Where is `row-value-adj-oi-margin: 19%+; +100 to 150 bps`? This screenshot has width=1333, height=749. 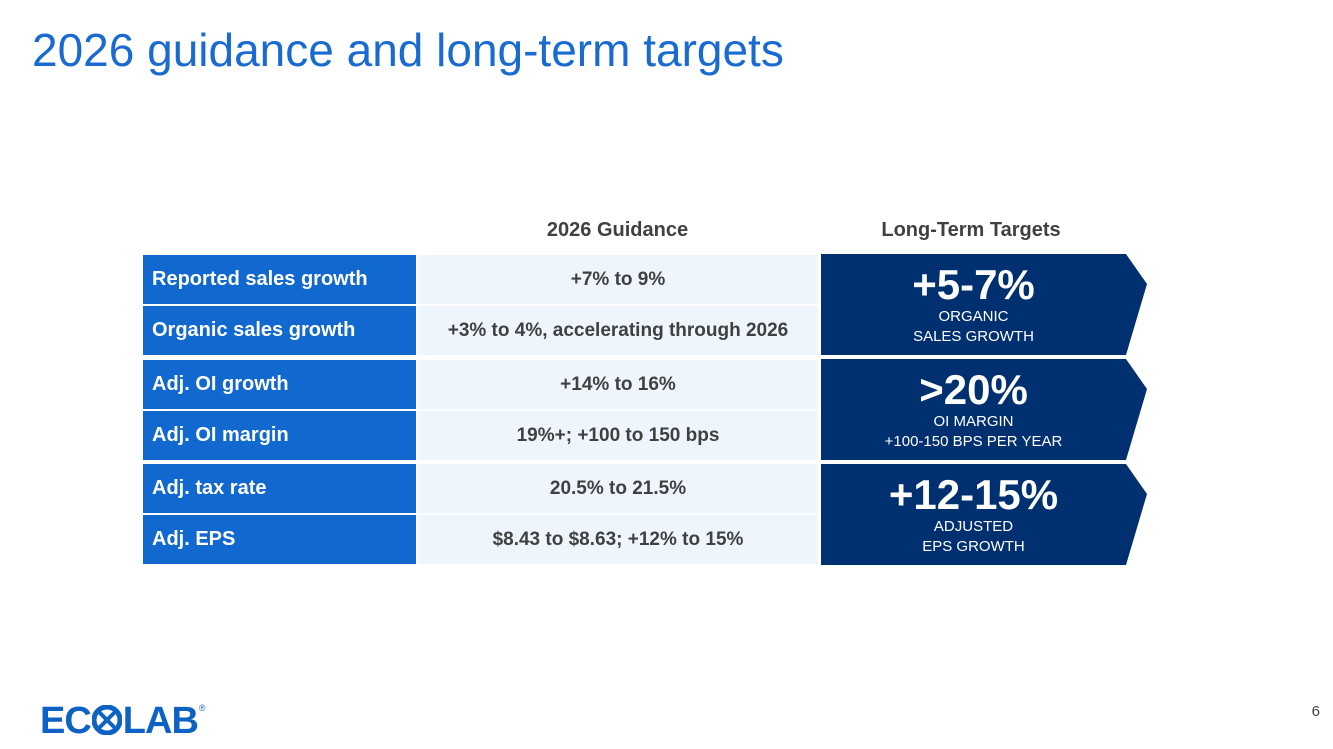 row-value-adj-oi-margin: 19%+; +100 to 150 bps is located at coordinates (618, 435).